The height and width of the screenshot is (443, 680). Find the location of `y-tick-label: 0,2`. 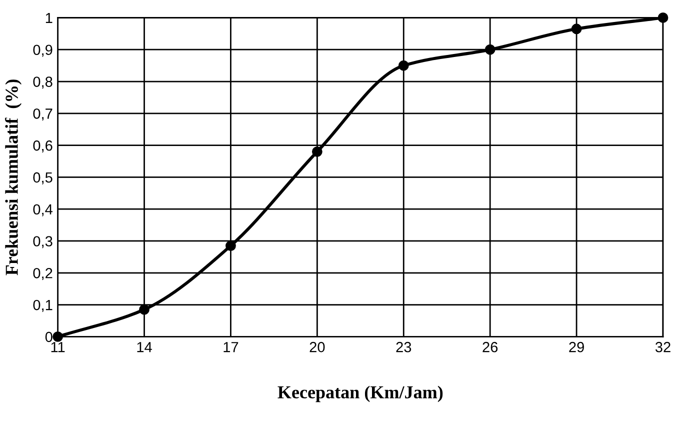

y-tick-label: 0,2 is located at coordinates (42, 274).